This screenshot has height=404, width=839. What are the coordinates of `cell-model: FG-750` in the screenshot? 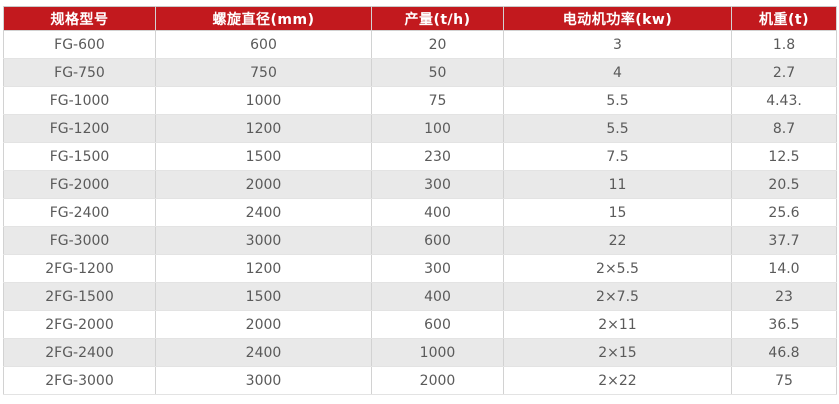 It's located at (79, 72).